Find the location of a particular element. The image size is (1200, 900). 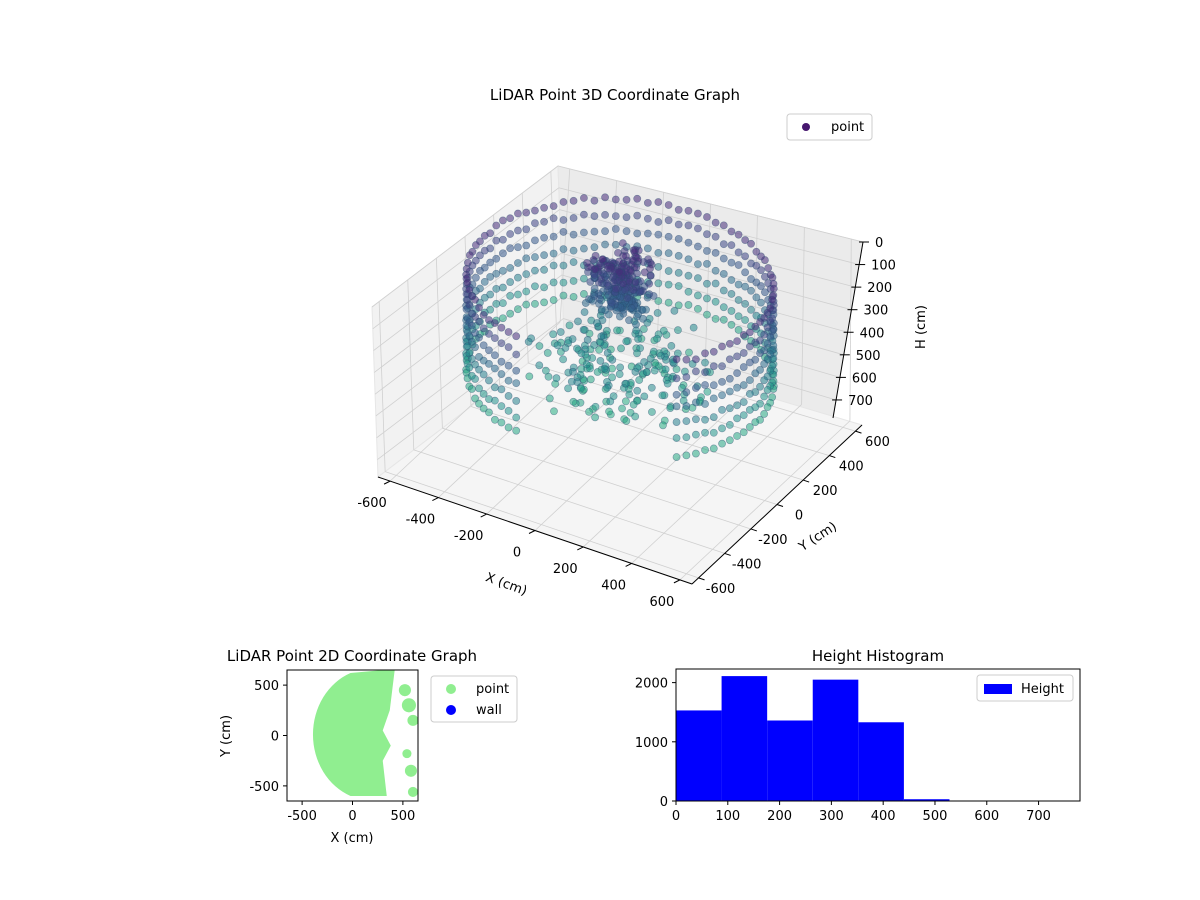

y-tick-label: -500 is located at coordinates (264, 787).